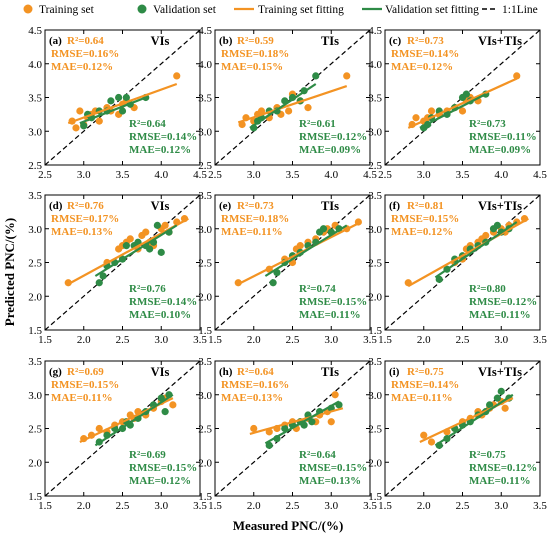  I want to click on panel-i-title: VIs+TIs, so click(500, 372).